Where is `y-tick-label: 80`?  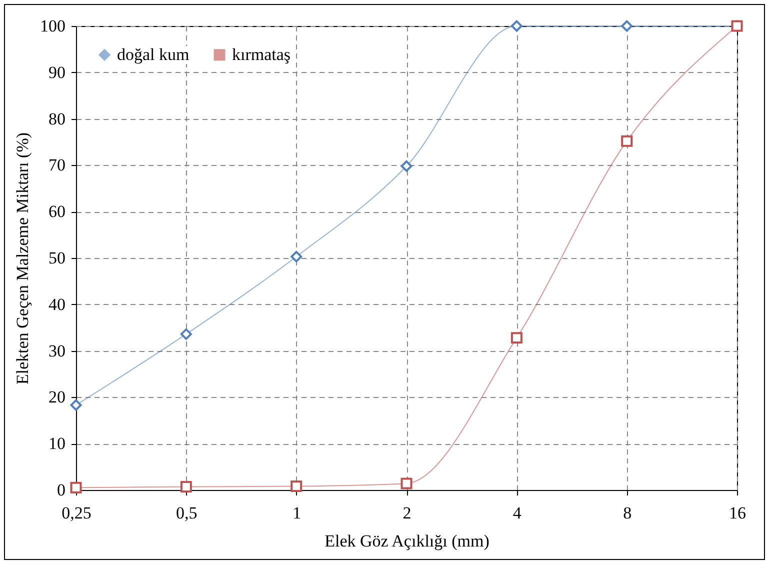
y-tick-label: 80 is located at coordinates (57, 118).